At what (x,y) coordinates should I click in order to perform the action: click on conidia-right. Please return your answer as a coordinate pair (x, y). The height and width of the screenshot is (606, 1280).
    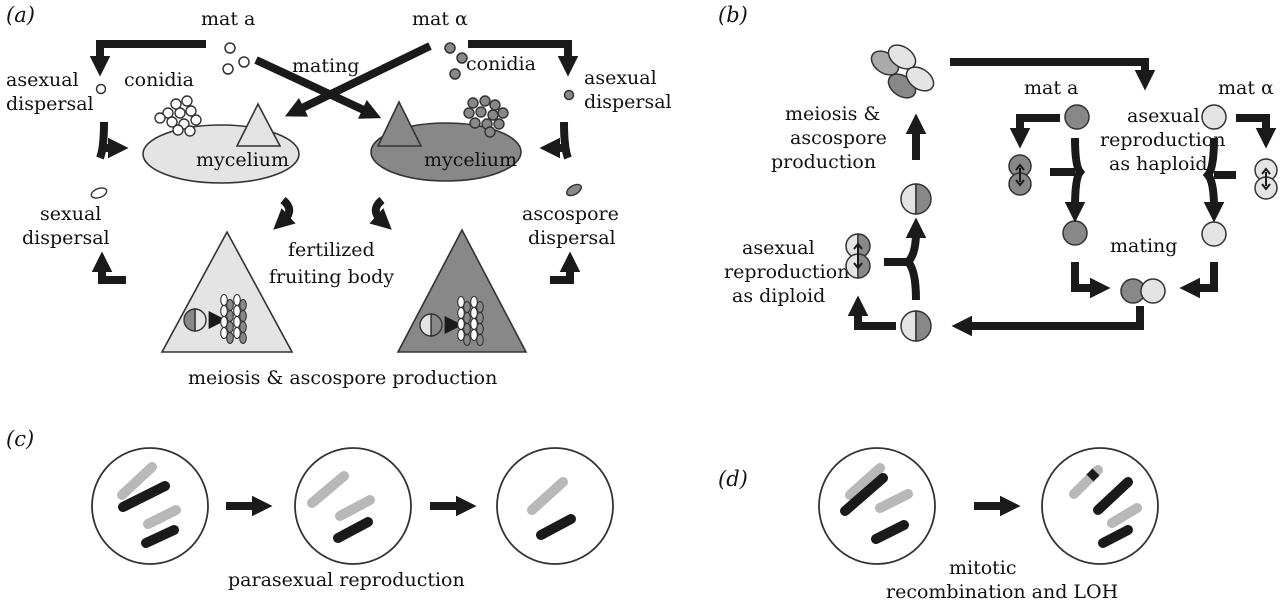
    Looking at the image, I should click on (509, 71).